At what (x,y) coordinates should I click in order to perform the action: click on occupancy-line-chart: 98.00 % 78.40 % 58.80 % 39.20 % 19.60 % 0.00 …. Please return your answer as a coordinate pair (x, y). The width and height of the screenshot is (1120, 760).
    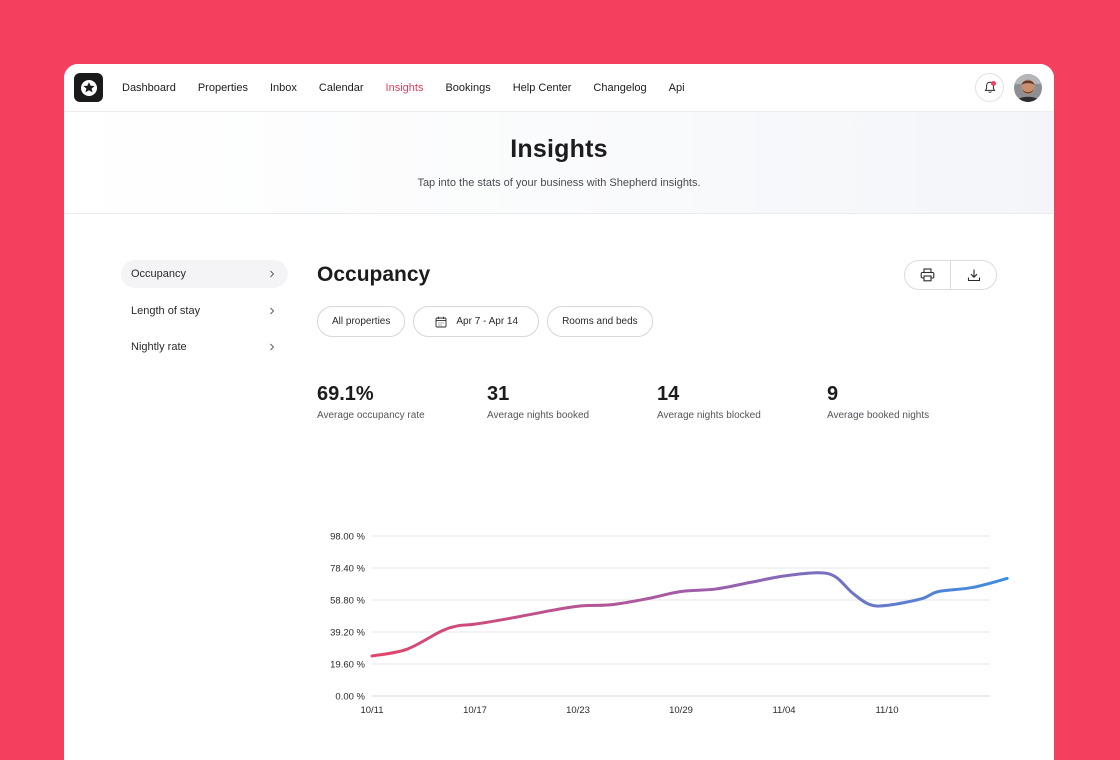
    Looking at the image, I should click on (669, 624).